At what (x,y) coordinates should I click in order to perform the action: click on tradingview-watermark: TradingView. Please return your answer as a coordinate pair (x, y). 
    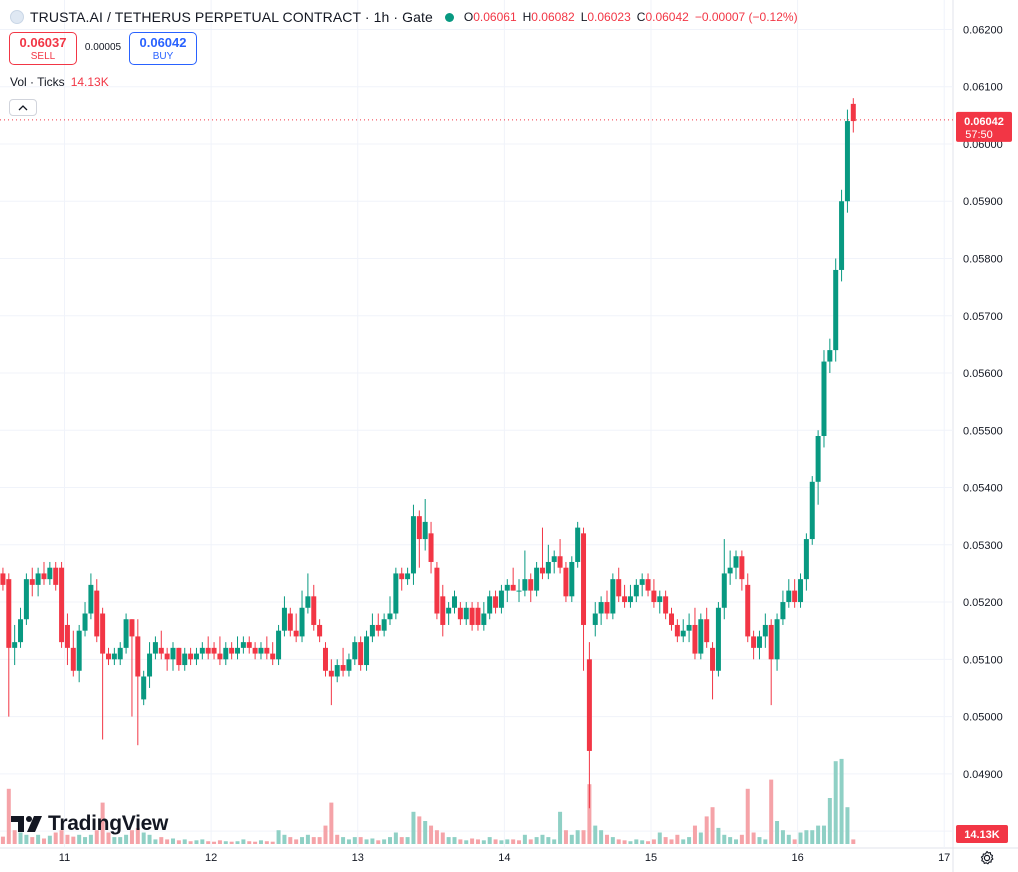
    Looking at the image, I should click on (89, 824).